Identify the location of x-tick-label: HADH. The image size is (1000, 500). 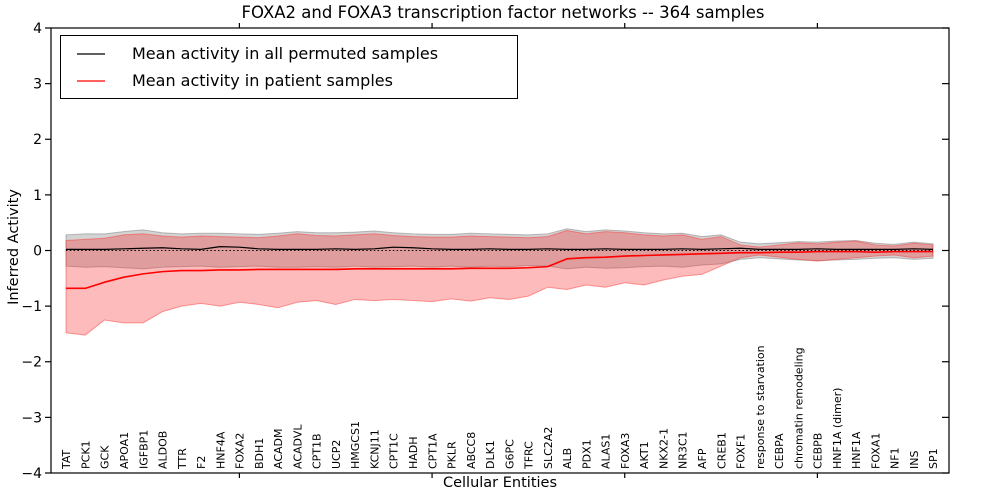
(413, 452).